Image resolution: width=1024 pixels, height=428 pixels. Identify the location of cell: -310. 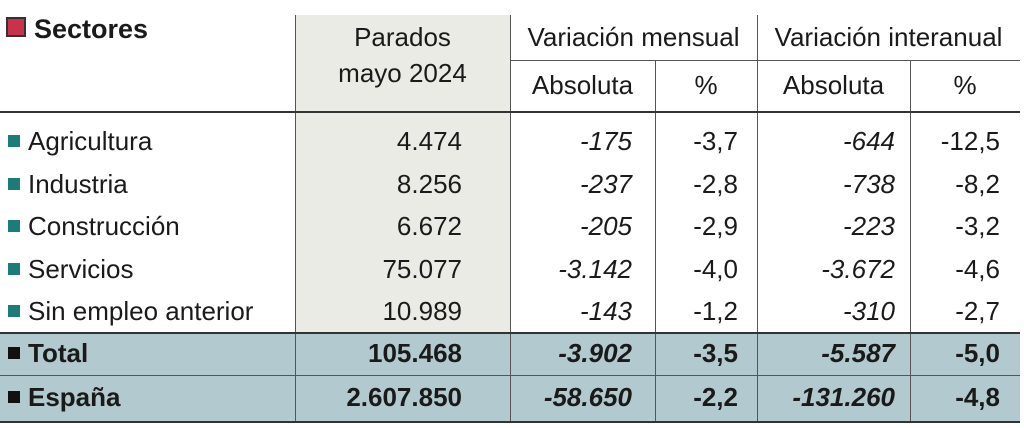
(868, 311).